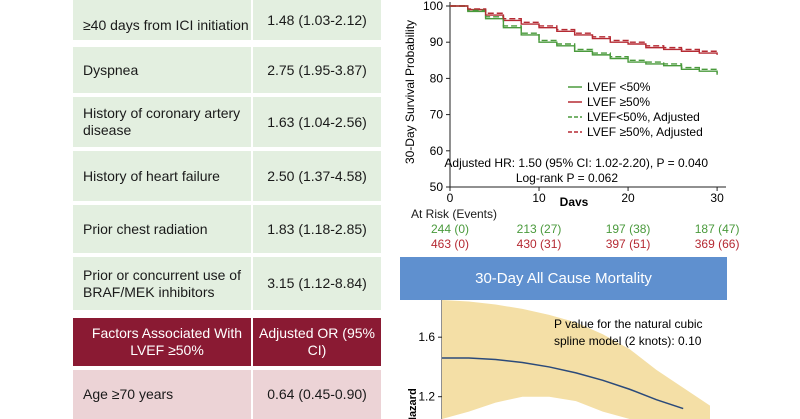  What do you see at coordinates (317, 70) in the screenshot?
I see `odds-ratio-value: 2.75 (1.95-3.87)` at bounding box center [317, 70].